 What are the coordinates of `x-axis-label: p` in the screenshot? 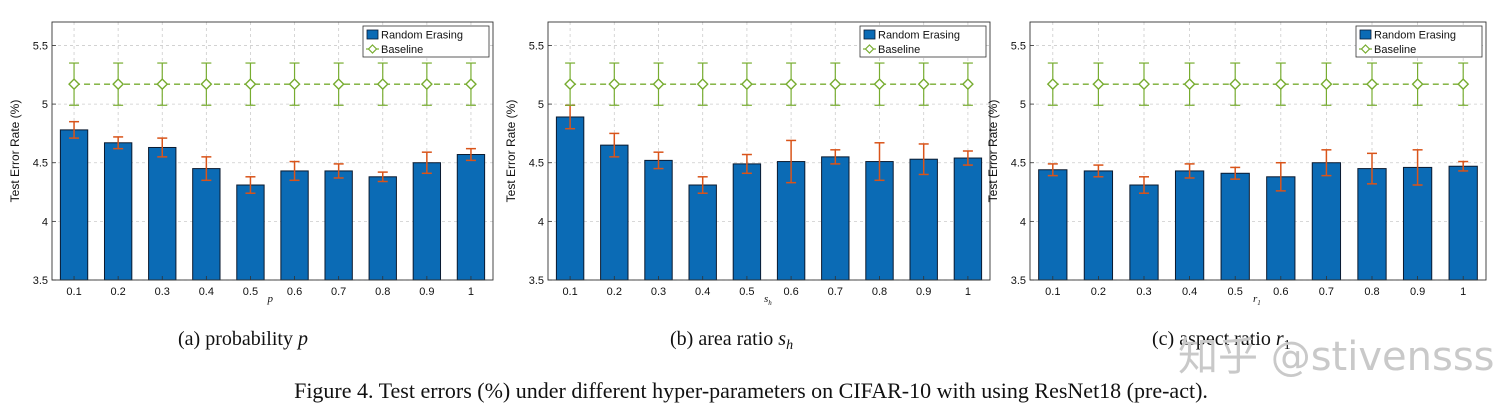 It's located at (270, 299).